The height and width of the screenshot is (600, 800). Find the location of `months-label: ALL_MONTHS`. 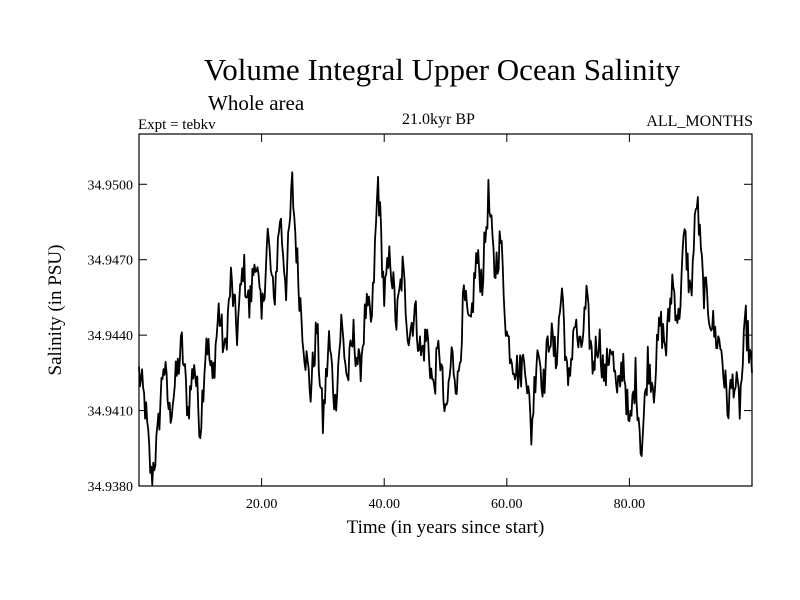

months-label: ALL_MONTHS is located at coordinates (699, 121).